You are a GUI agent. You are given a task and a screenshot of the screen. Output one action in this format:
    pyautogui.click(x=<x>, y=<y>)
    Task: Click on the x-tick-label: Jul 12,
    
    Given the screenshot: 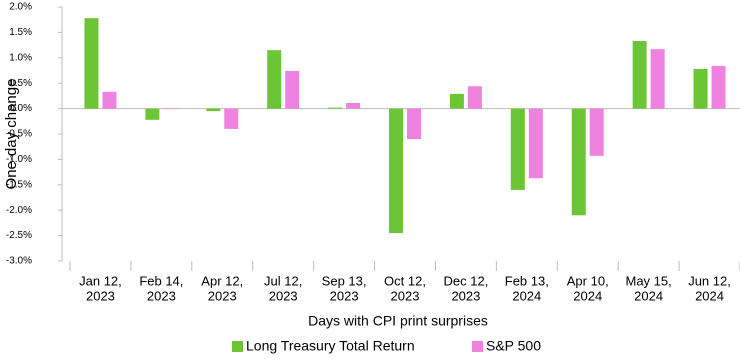 What is the action you would take?
    pyautogui.click(x=283, y=280)
    